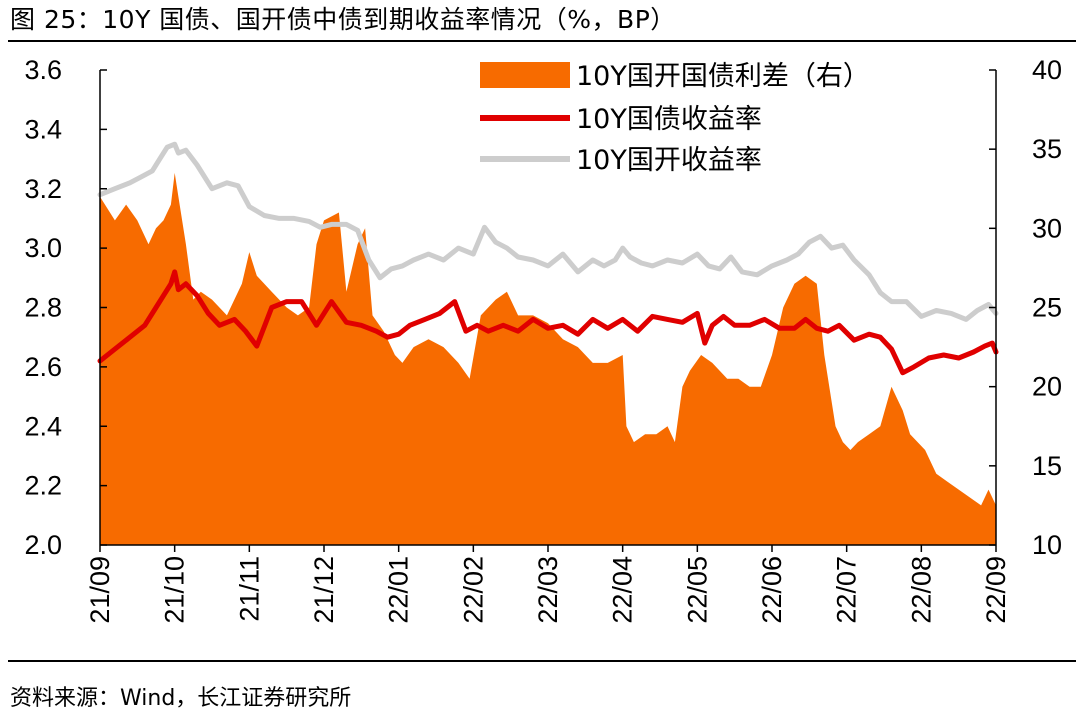 This screenshot has height=726, width=1080. I want to click on right-tick-label: 30, so click(1047, 228).